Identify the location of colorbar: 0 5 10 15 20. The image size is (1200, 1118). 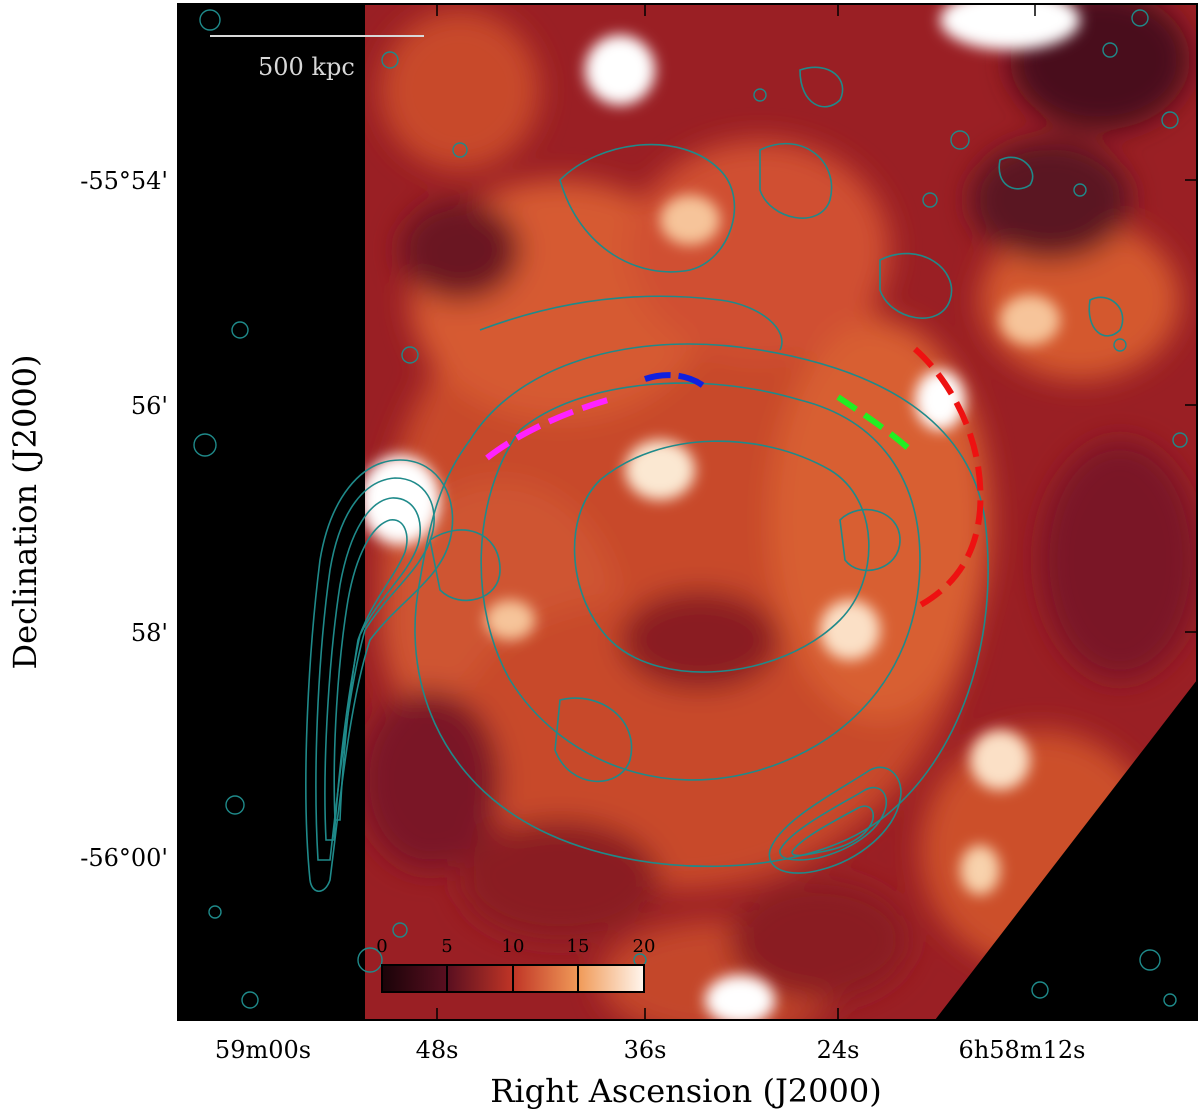
(516, 964).